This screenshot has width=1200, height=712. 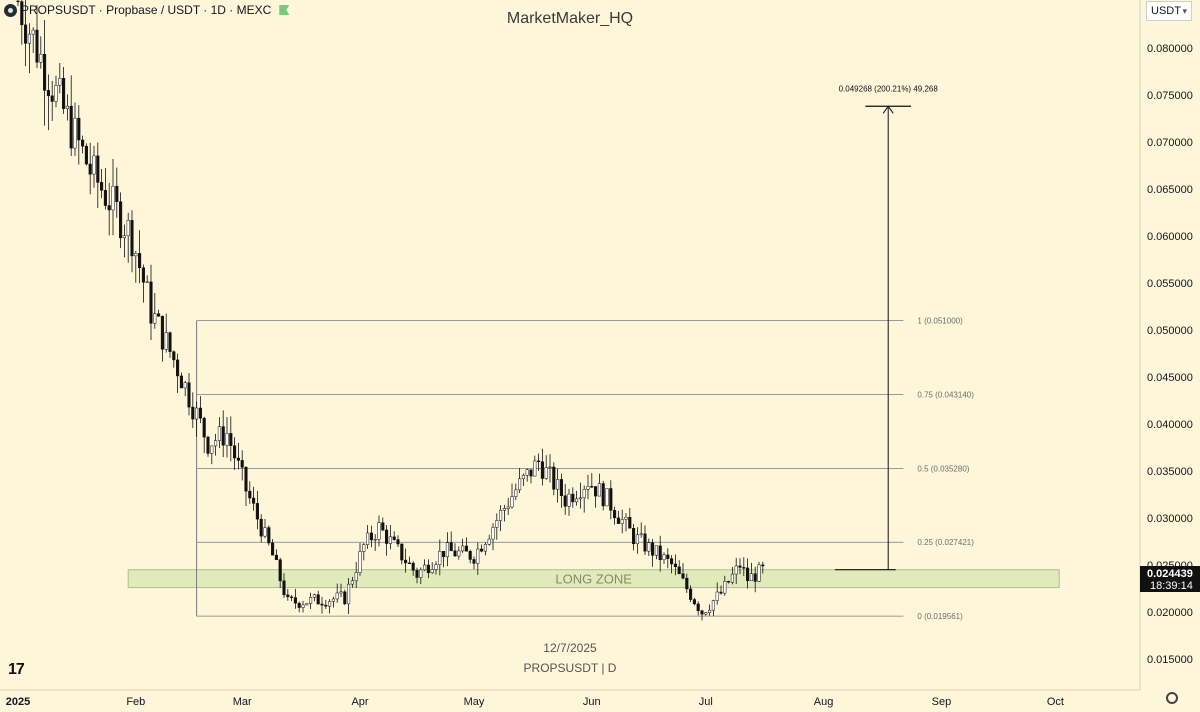 What do you see at coordinates (535, 702) in the screenshot?
I see `time-axis: 2025 Feb Mar Apr May Jun Jul Aug Sep Oct` at bounding box center [535, 702].